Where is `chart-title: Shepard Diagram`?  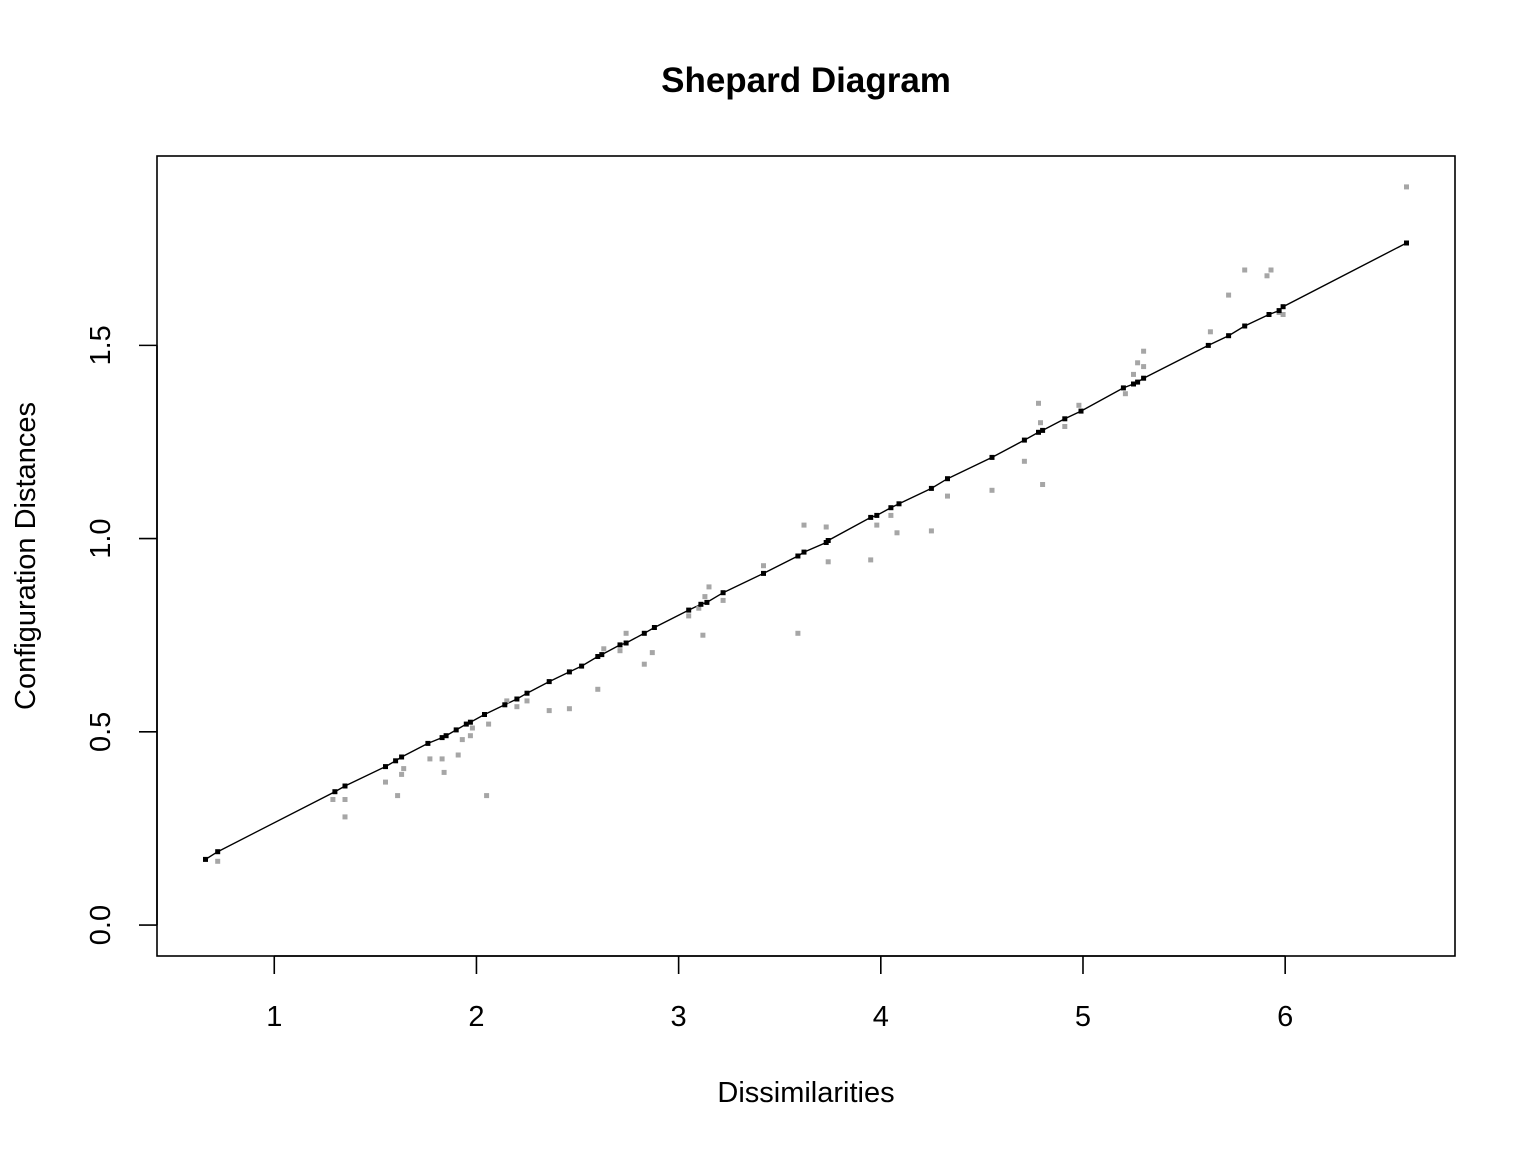 chart-title: Shepard Diagram is located at coordinates (806, 80).